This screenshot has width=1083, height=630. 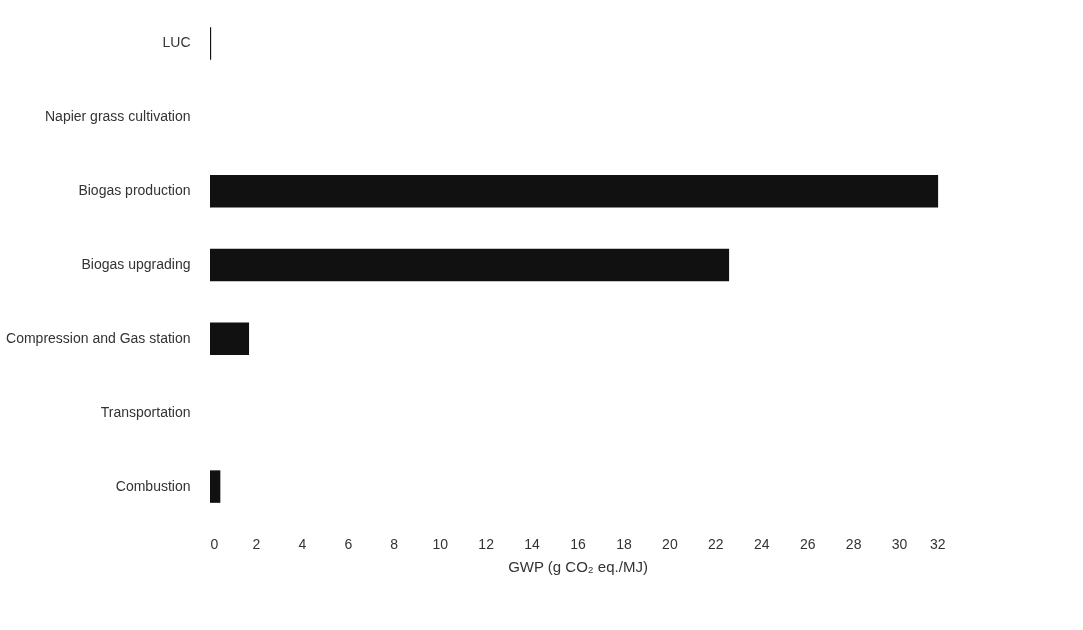 I want to click on x-tick-label: 10, so click(x=440, y=543).